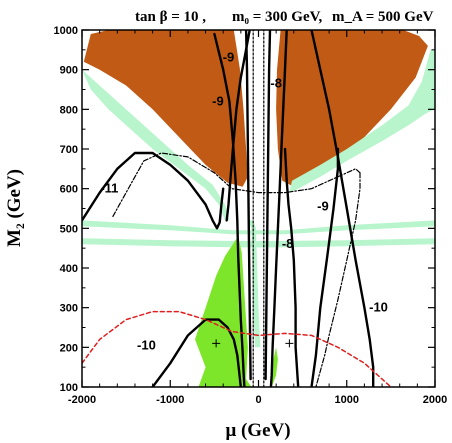 Image resolution: width=452 pixels, height=443 pixels. Describe the element at coordinates (223, 311) in the screenshot. I see `region-bsg-green-region` at that location.